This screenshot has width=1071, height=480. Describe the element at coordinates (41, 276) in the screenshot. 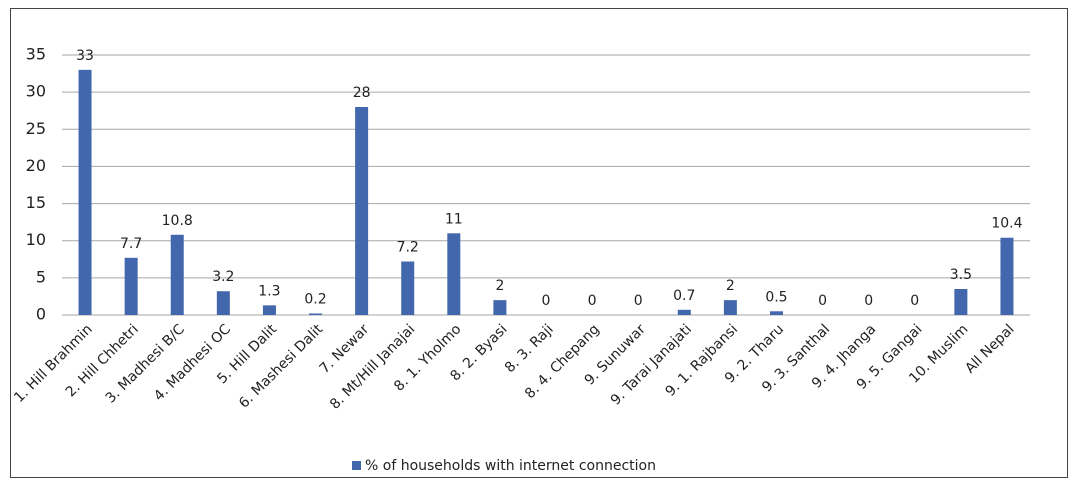

I see `y-tick-label: 5` at that location.